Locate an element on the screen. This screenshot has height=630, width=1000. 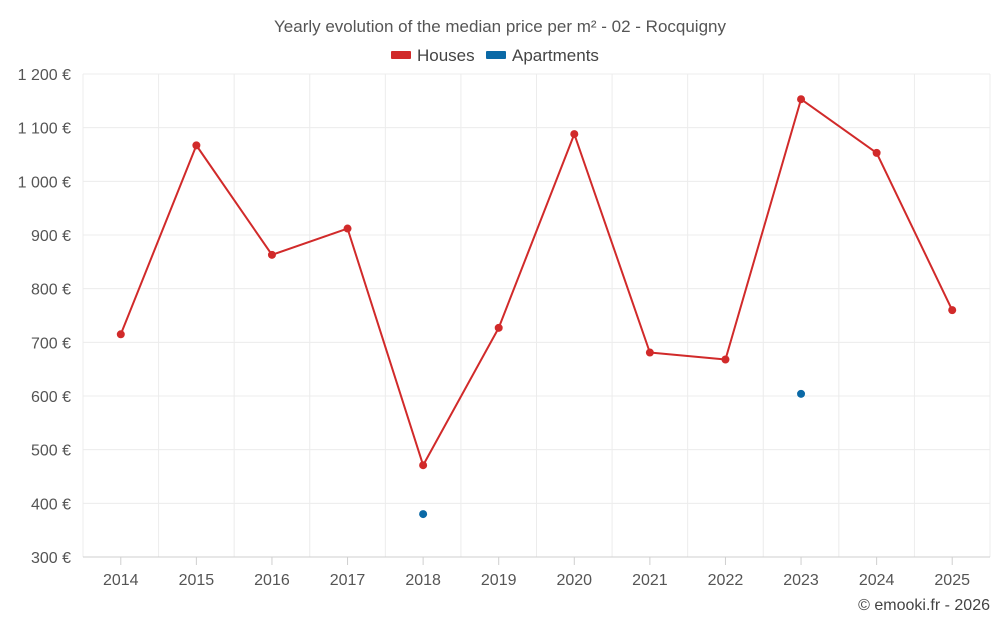
data-point-houses-2015 is located at coordinates (196, 145).